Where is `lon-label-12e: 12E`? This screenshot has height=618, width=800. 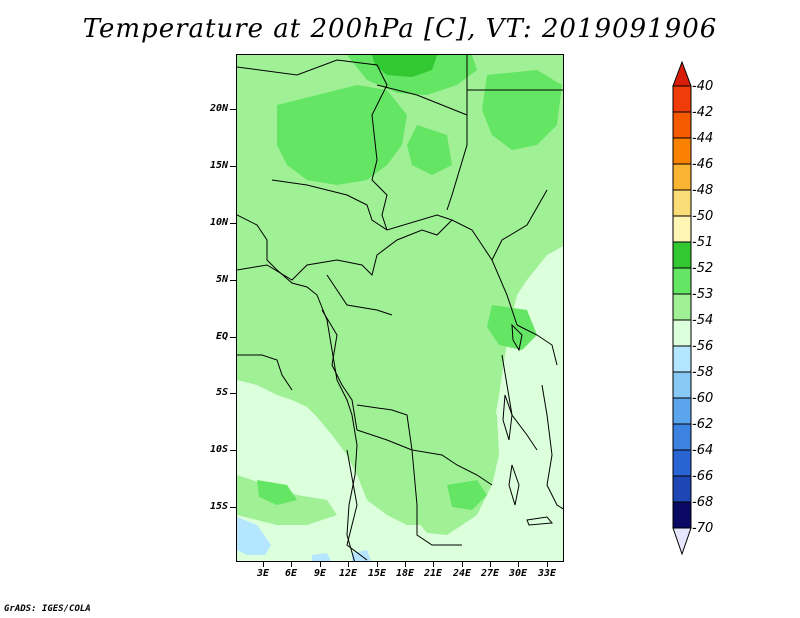
lon-label-12e: 12E is located at coordinates (348, 573).